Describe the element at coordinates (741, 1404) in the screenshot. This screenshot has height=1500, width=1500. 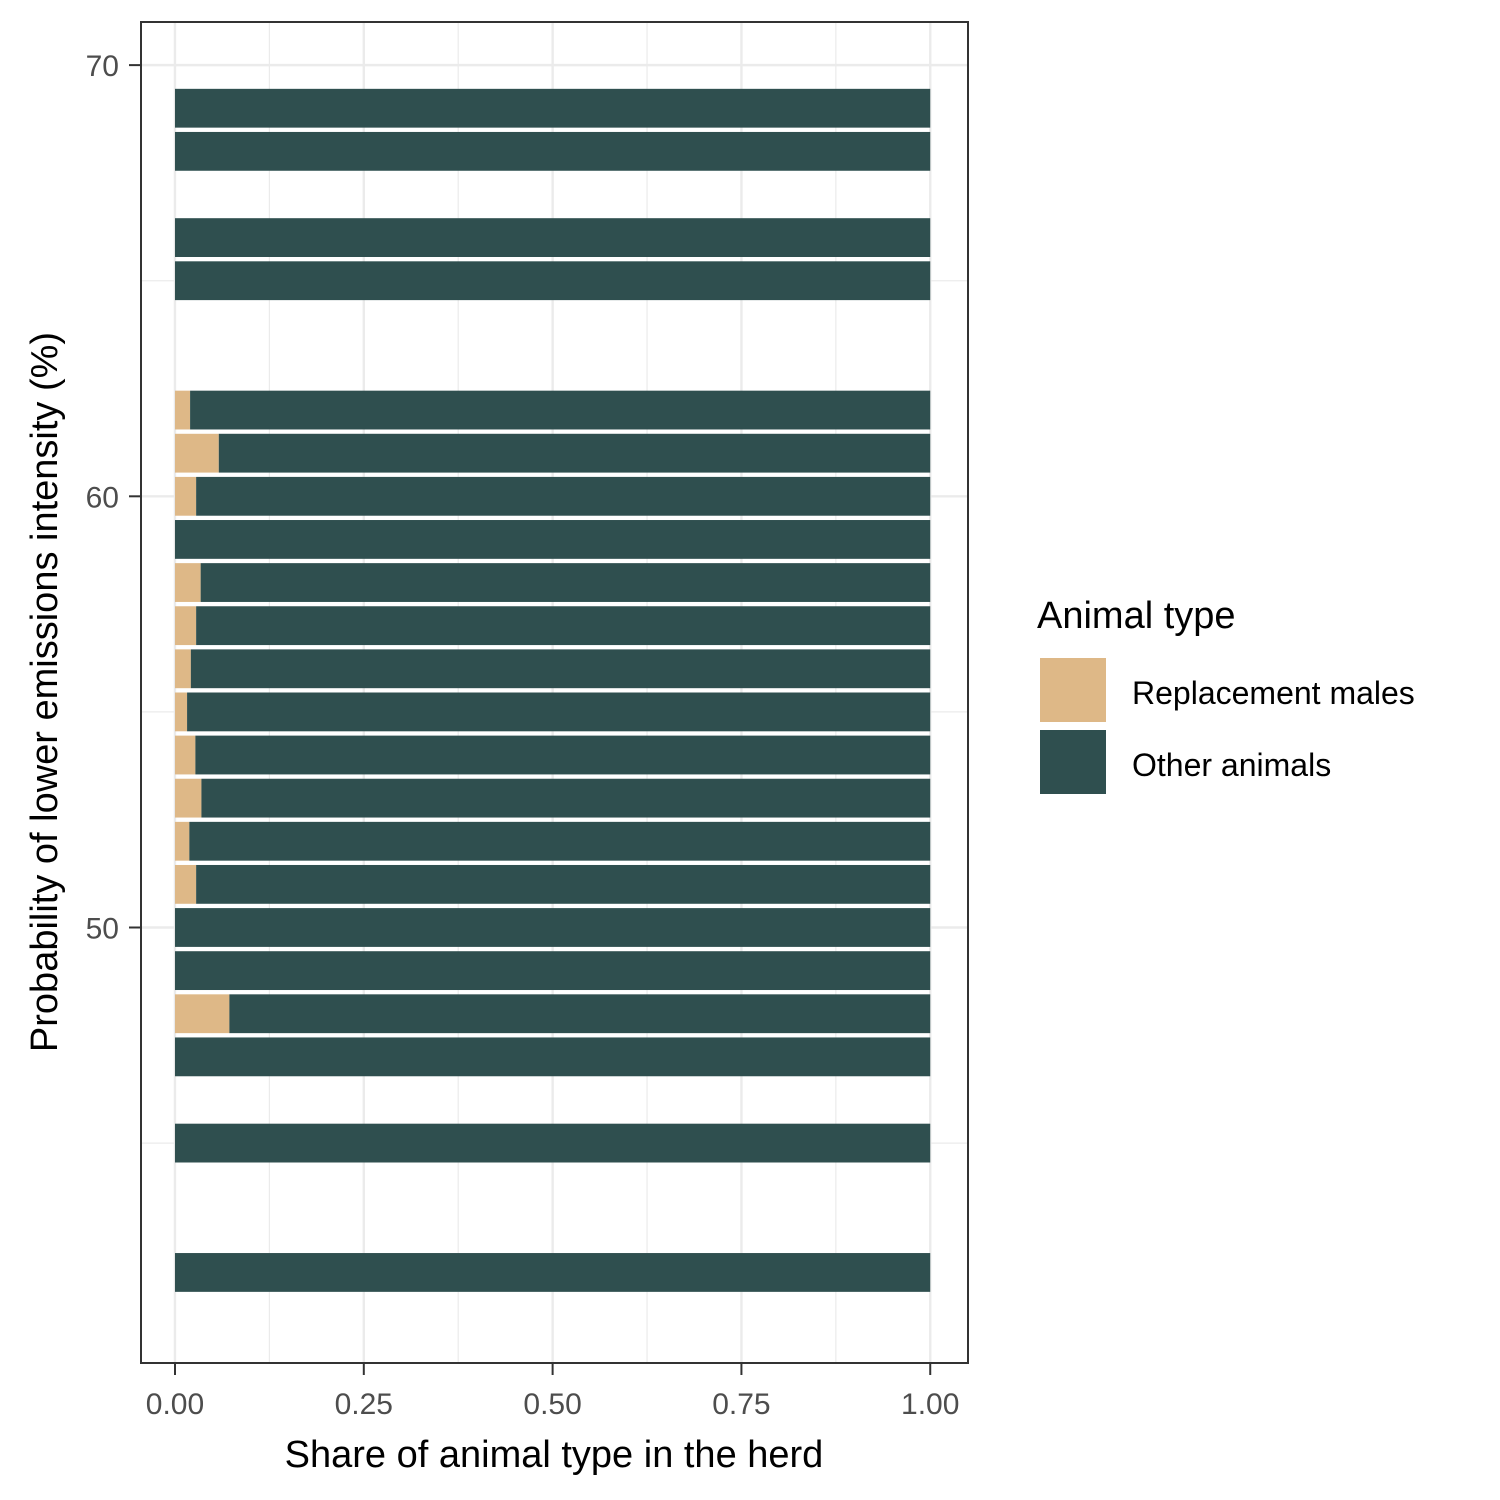
I see `x-tick-label: 0.75` at that location.